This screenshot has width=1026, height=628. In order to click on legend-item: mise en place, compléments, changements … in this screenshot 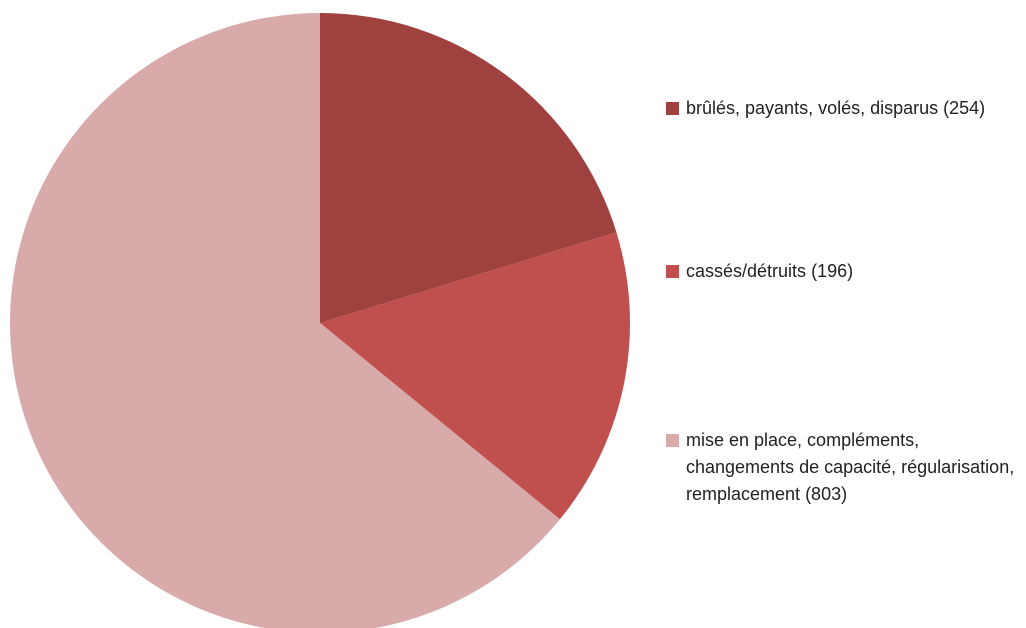, I will do `click(842, 467)`.